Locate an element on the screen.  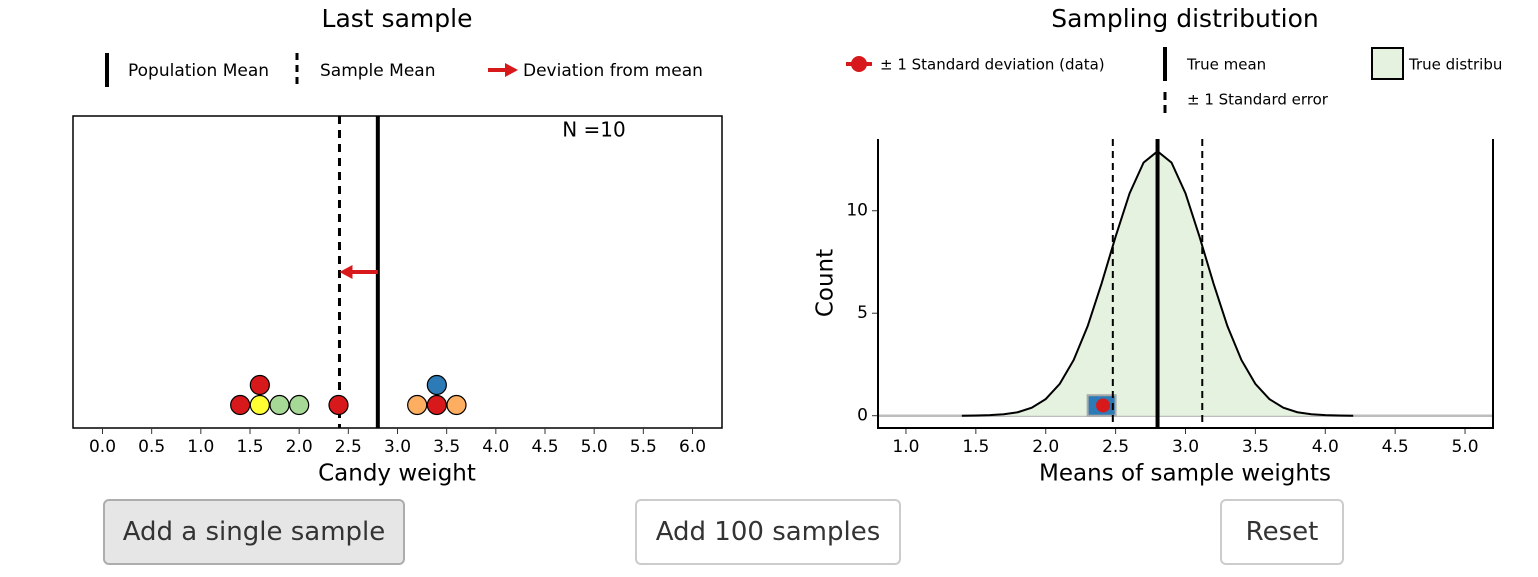
legend-label: True mean is located at coordinates (1226, 65).